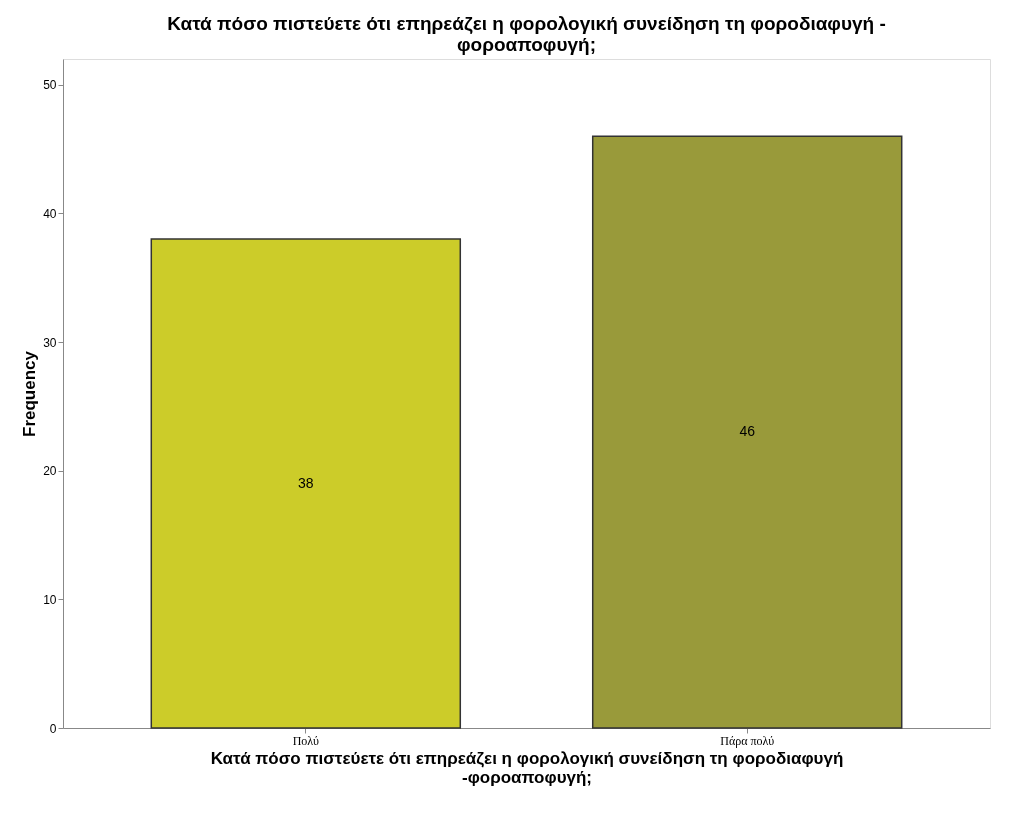 The image size is (1009, 814). I want to click on y-tick-label: 10, so click(50, 599).